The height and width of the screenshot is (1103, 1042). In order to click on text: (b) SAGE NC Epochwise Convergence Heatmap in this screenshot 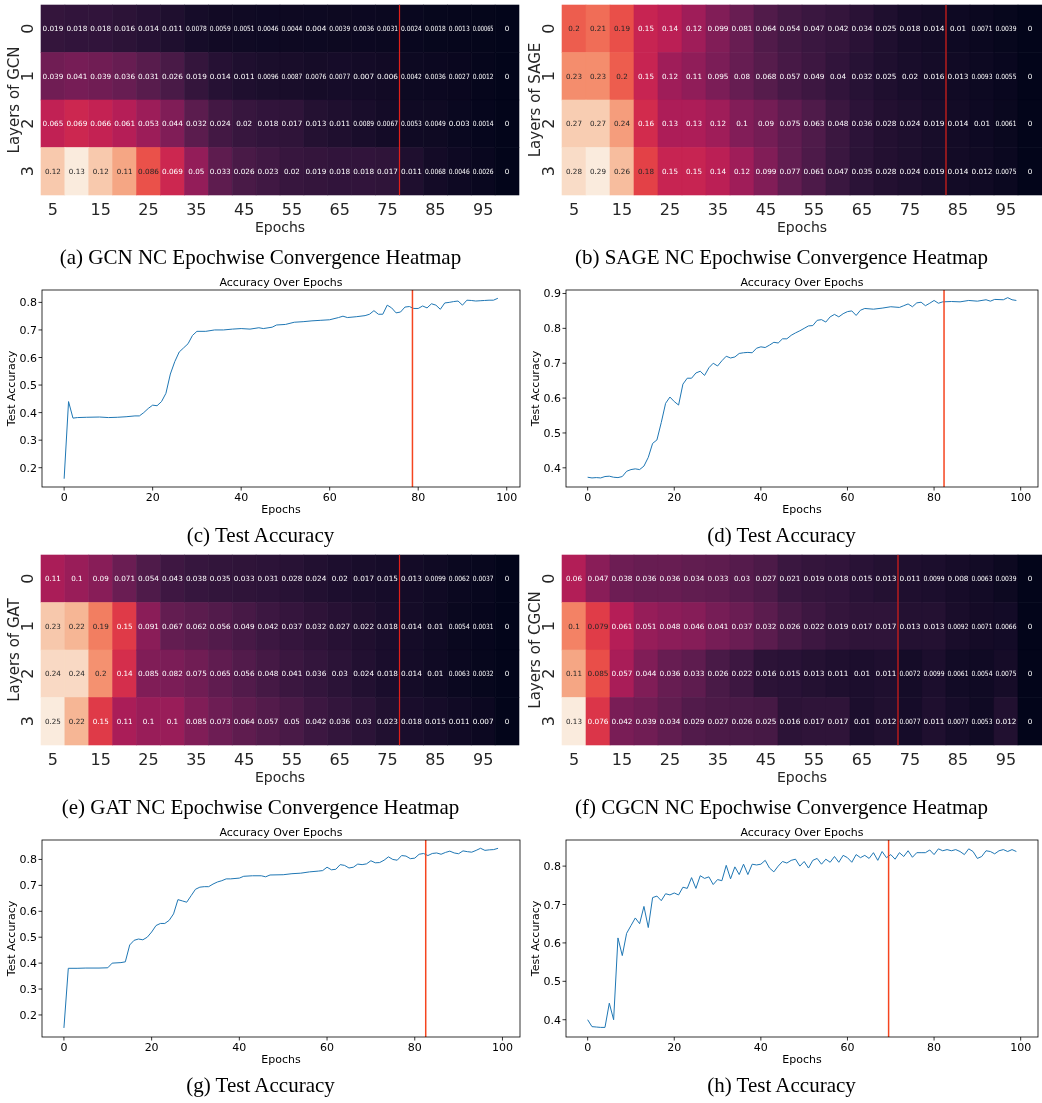, I will do `click(781, 257)`.